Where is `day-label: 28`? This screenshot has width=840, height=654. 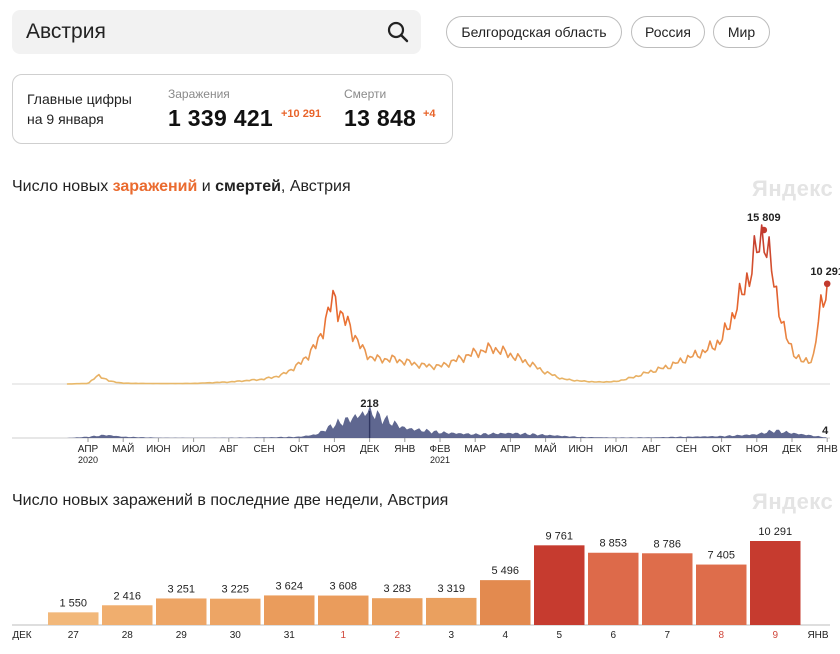 day-label: 28 is located at coordinates (128, 635).